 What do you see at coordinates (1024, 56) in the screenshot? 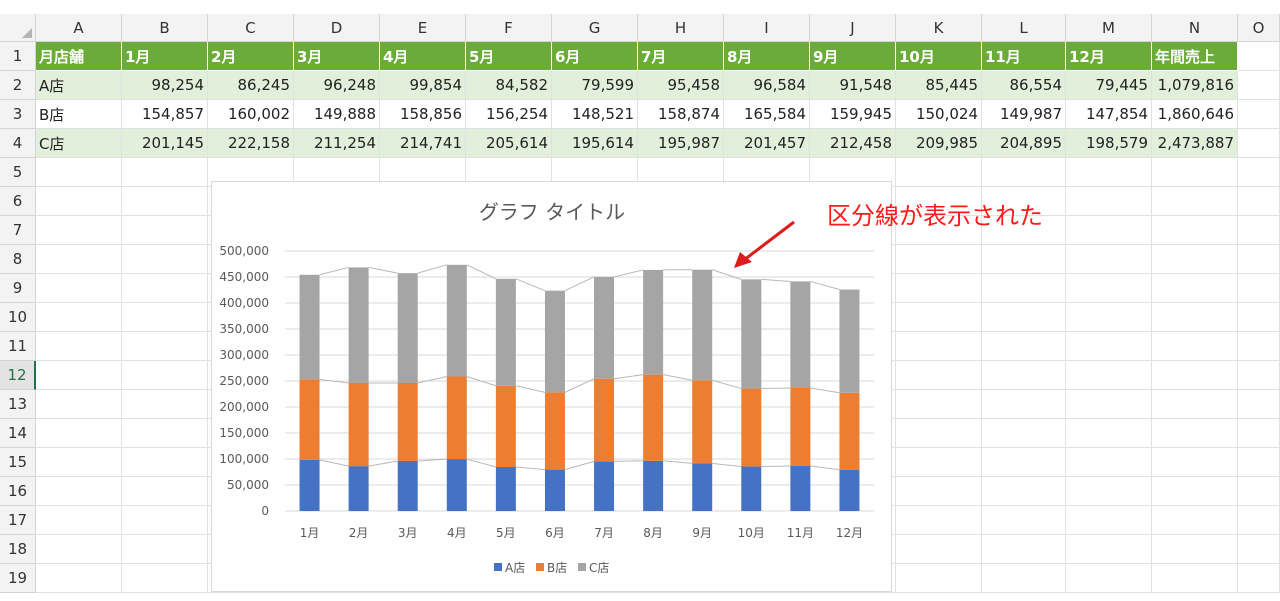
I see `table-header-cell: 11月` at bounding box center [1024, 56].